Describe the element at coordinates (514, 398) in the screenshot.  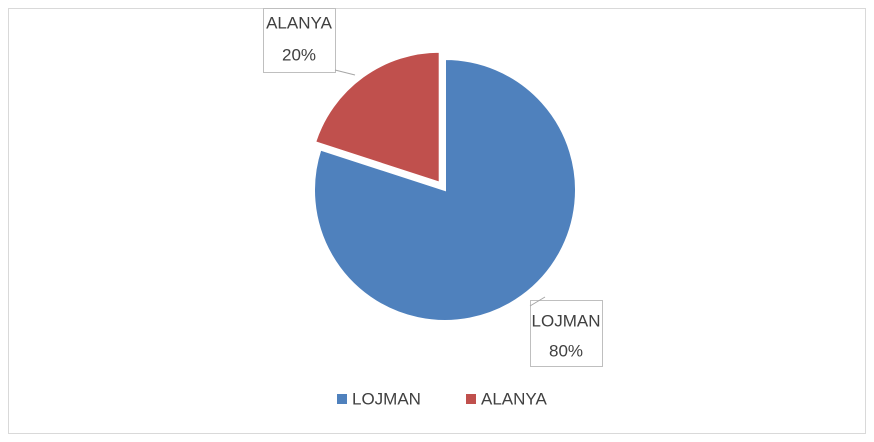
I see `legend-label: ALANYA` at that location.